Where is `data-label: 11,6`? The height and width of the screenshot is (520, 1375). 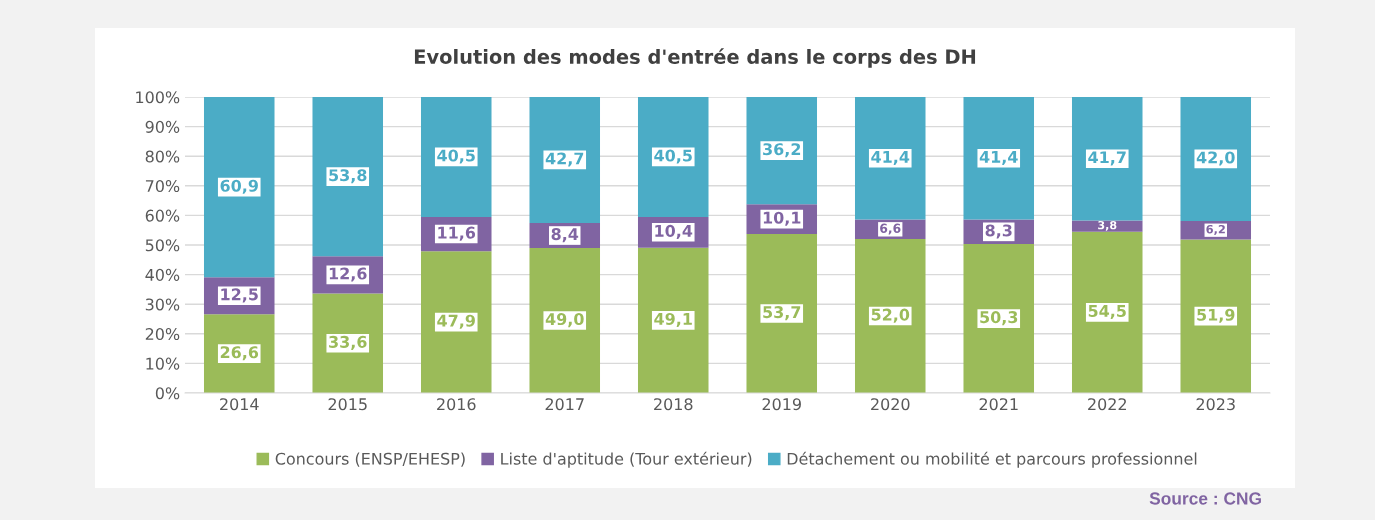
data-label: 11,6 is located at coordinates (457, 233).